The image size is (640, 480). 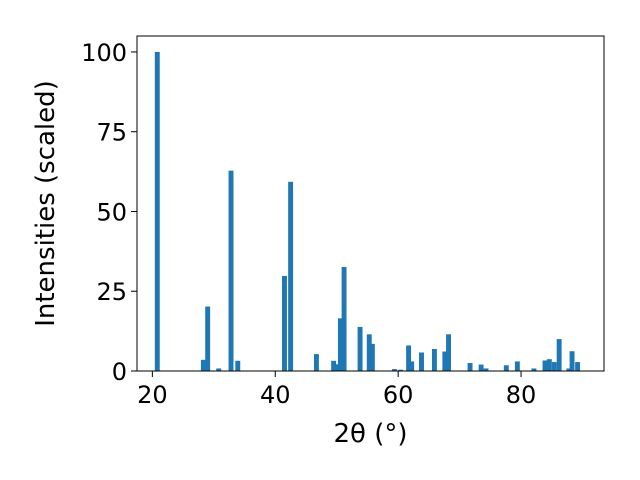 What do you see at coordinates (521, 395) in the screenshot?
I see `x-tick-label: 80` at bounding box center [521, 395].